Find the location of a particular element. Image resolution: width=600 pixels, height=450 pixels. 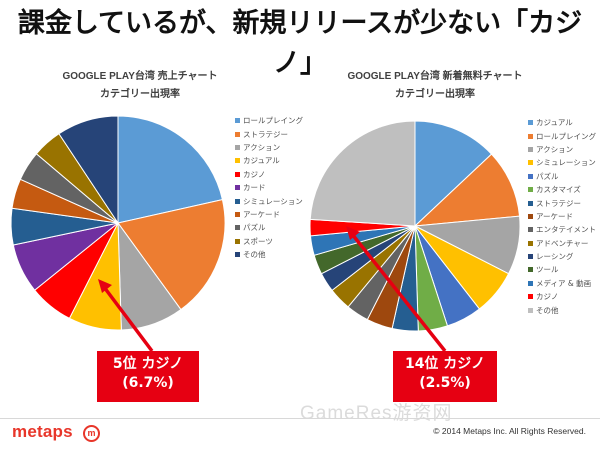

chart1-legend-label: ストラテジー is located at coordinates (265, 134).